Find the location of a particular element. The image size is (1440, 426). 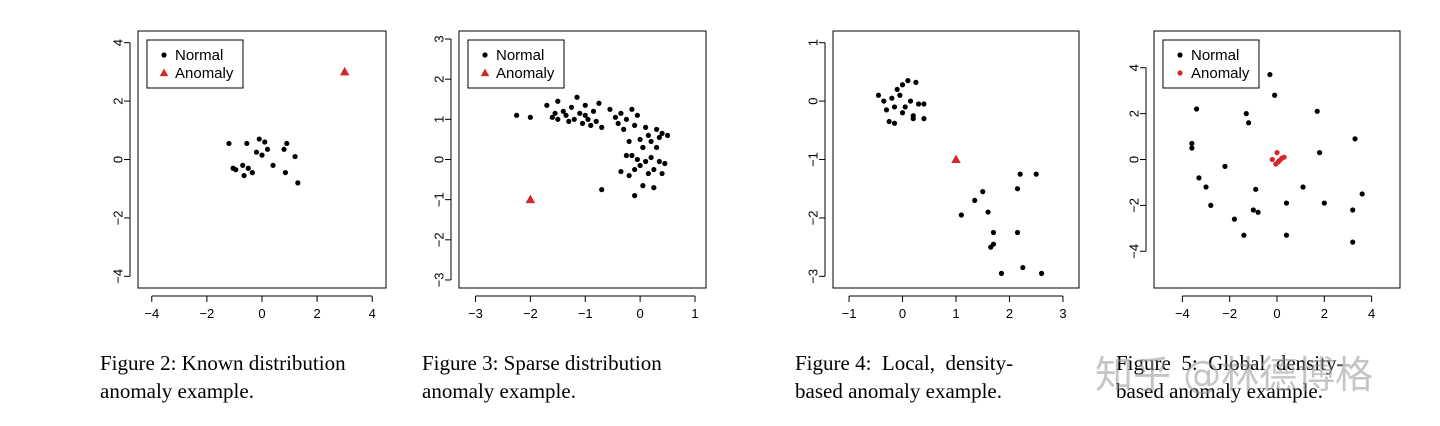

x-tick-label: 3 is located at coordinates (1062, 313).